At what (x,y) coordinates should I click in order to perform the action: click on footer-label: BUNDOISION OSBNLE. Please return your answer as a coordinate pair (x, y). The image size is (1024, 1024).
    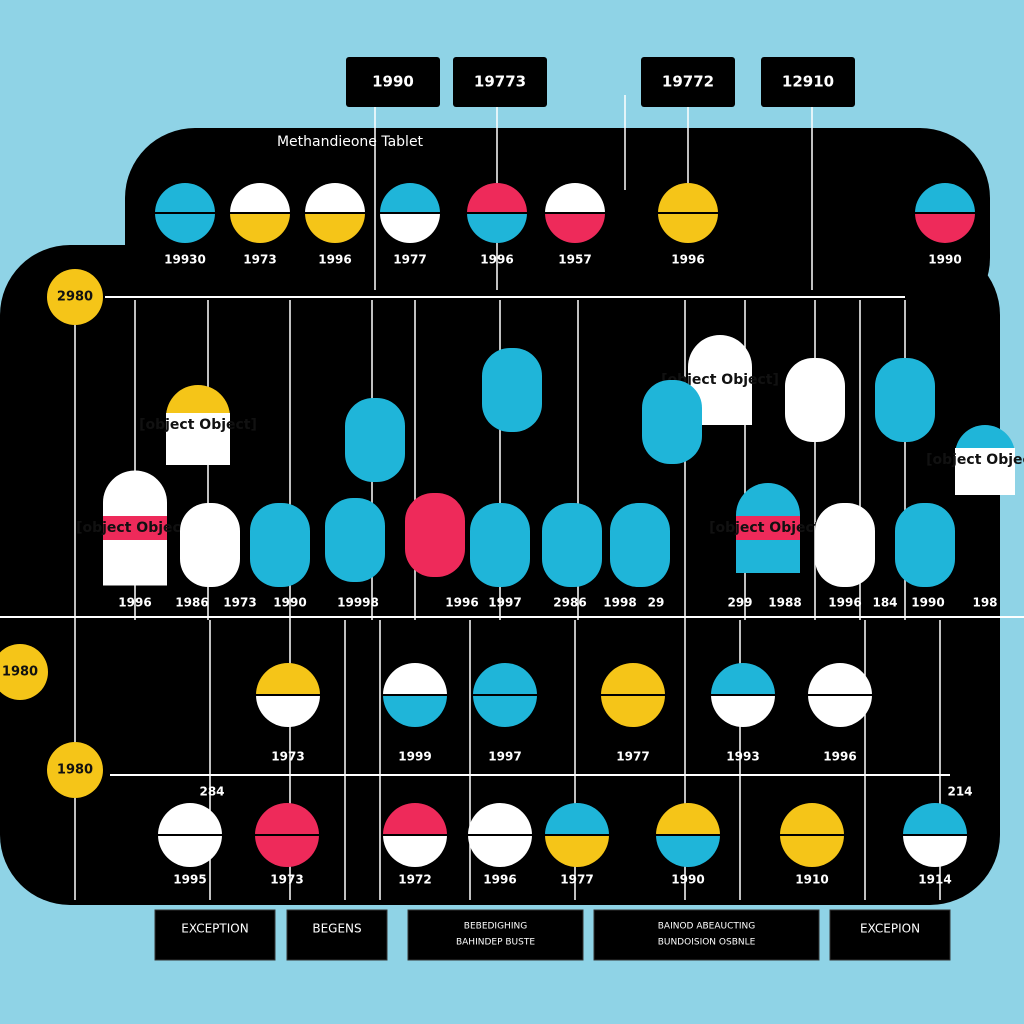
    Looking at the image, I should click on (707, 943).